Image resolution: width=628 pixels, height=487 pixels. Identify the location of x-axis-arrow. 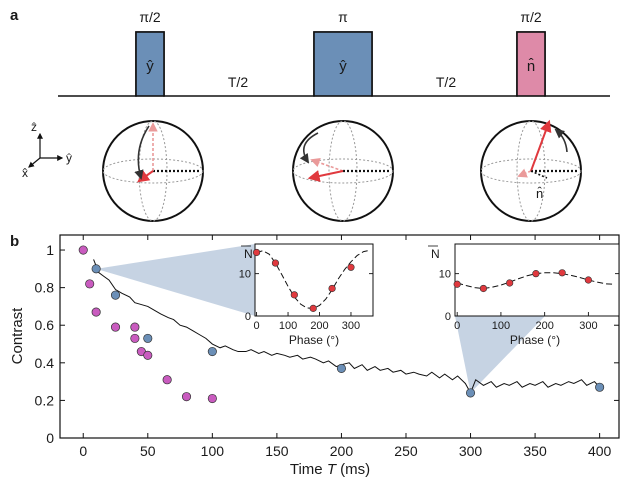
(34, 162).